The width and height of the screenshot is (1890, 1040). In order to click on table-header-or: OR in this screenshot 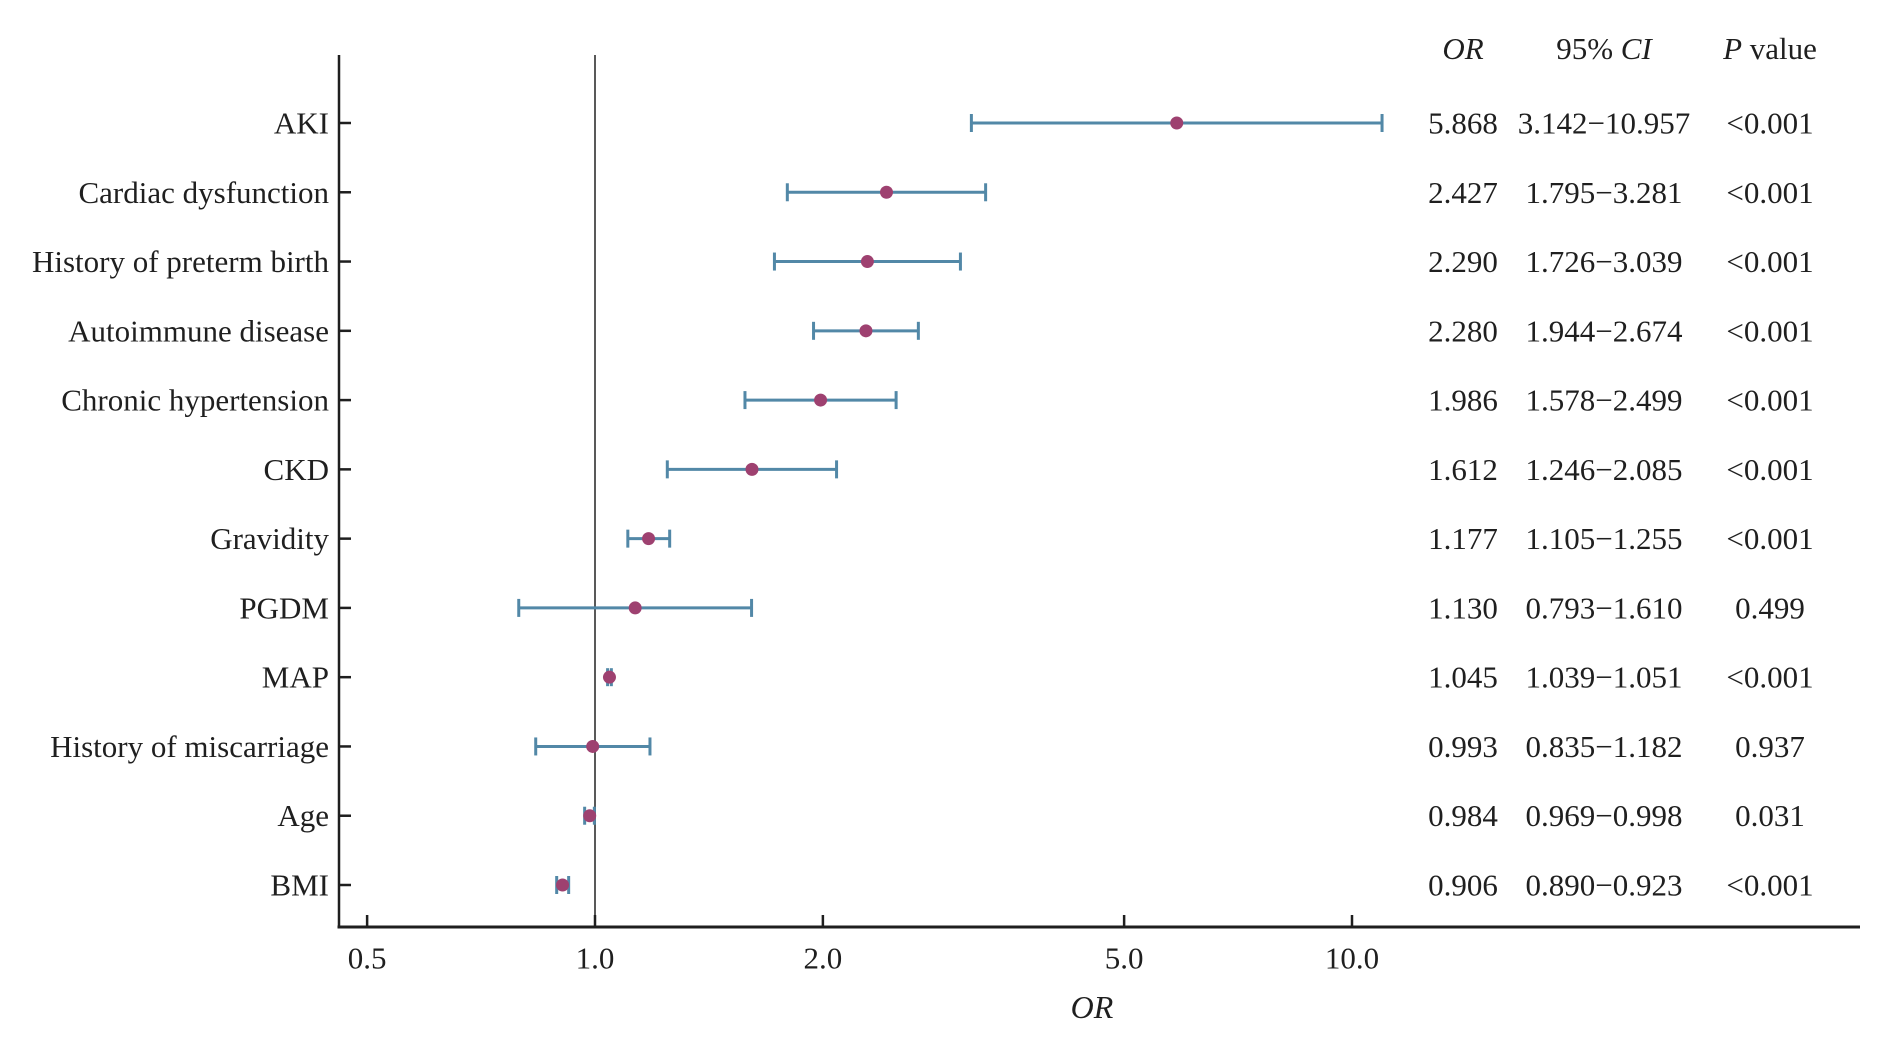, I will do `click(1462, 48)`.